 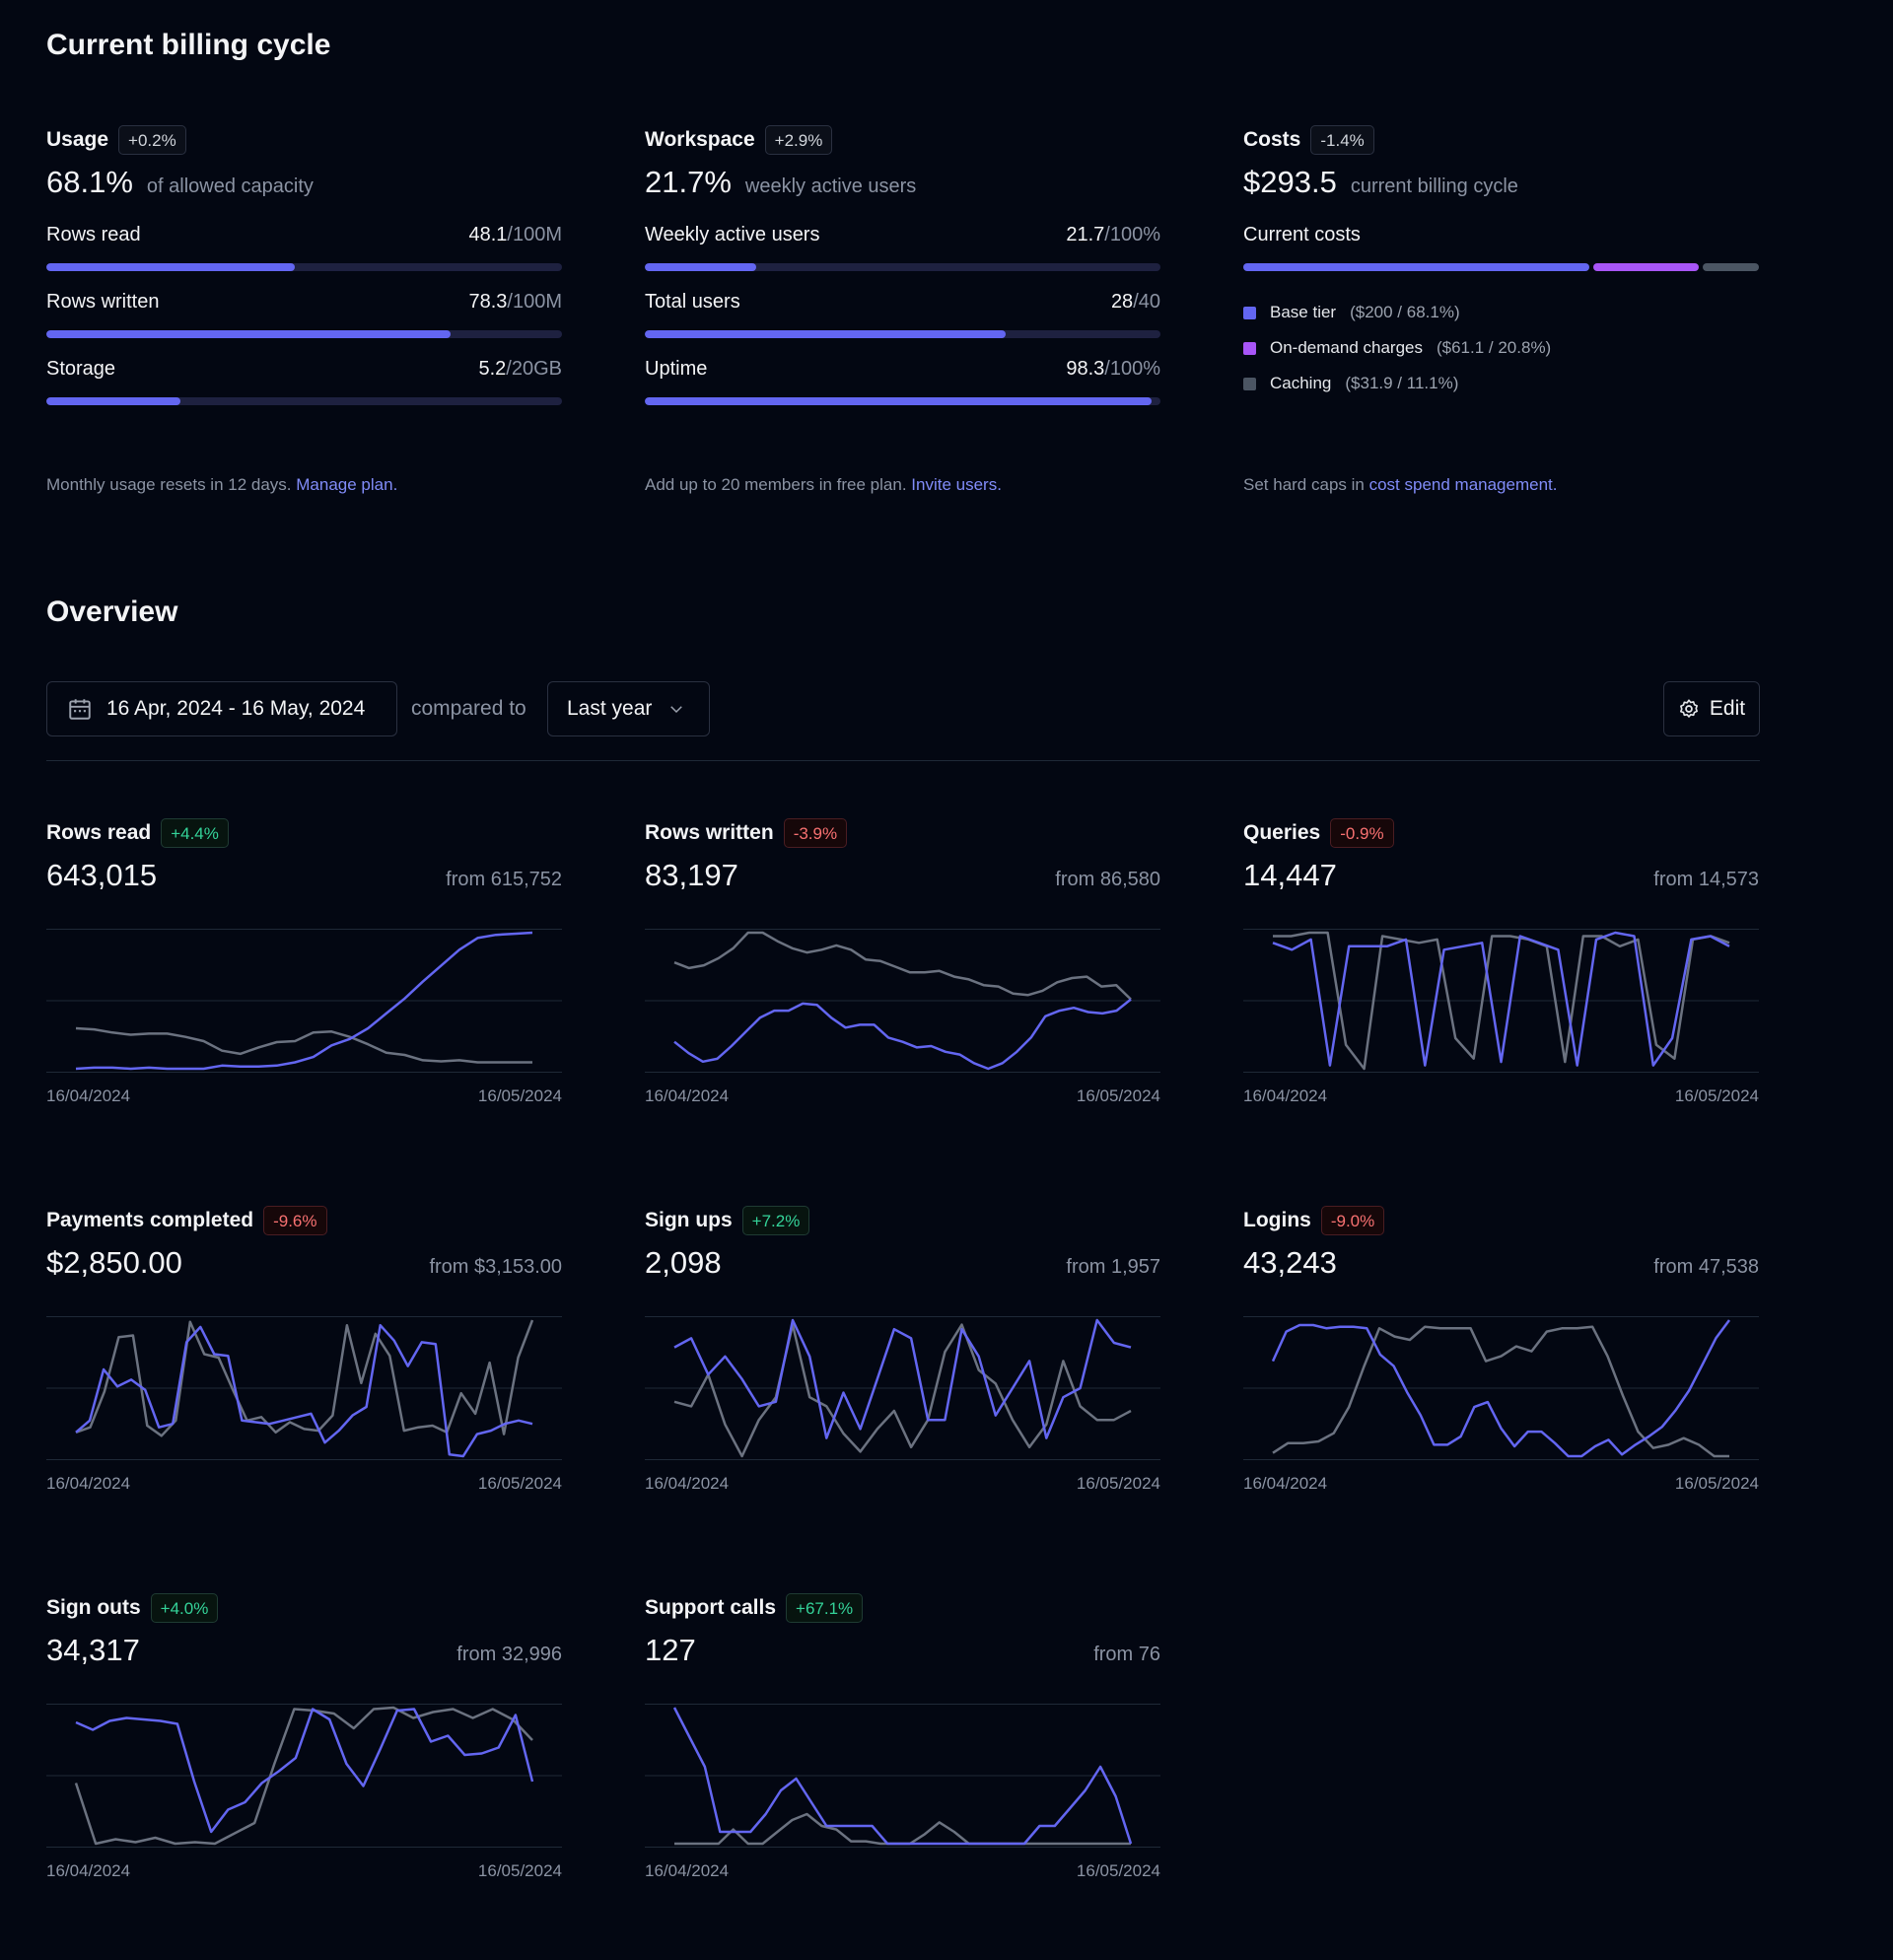 What do you see at coordinates (304, 381) in the screenshot?
I see `usage-metric-storage: Storage 5.2/20GB` at bounding box center [304, 381].